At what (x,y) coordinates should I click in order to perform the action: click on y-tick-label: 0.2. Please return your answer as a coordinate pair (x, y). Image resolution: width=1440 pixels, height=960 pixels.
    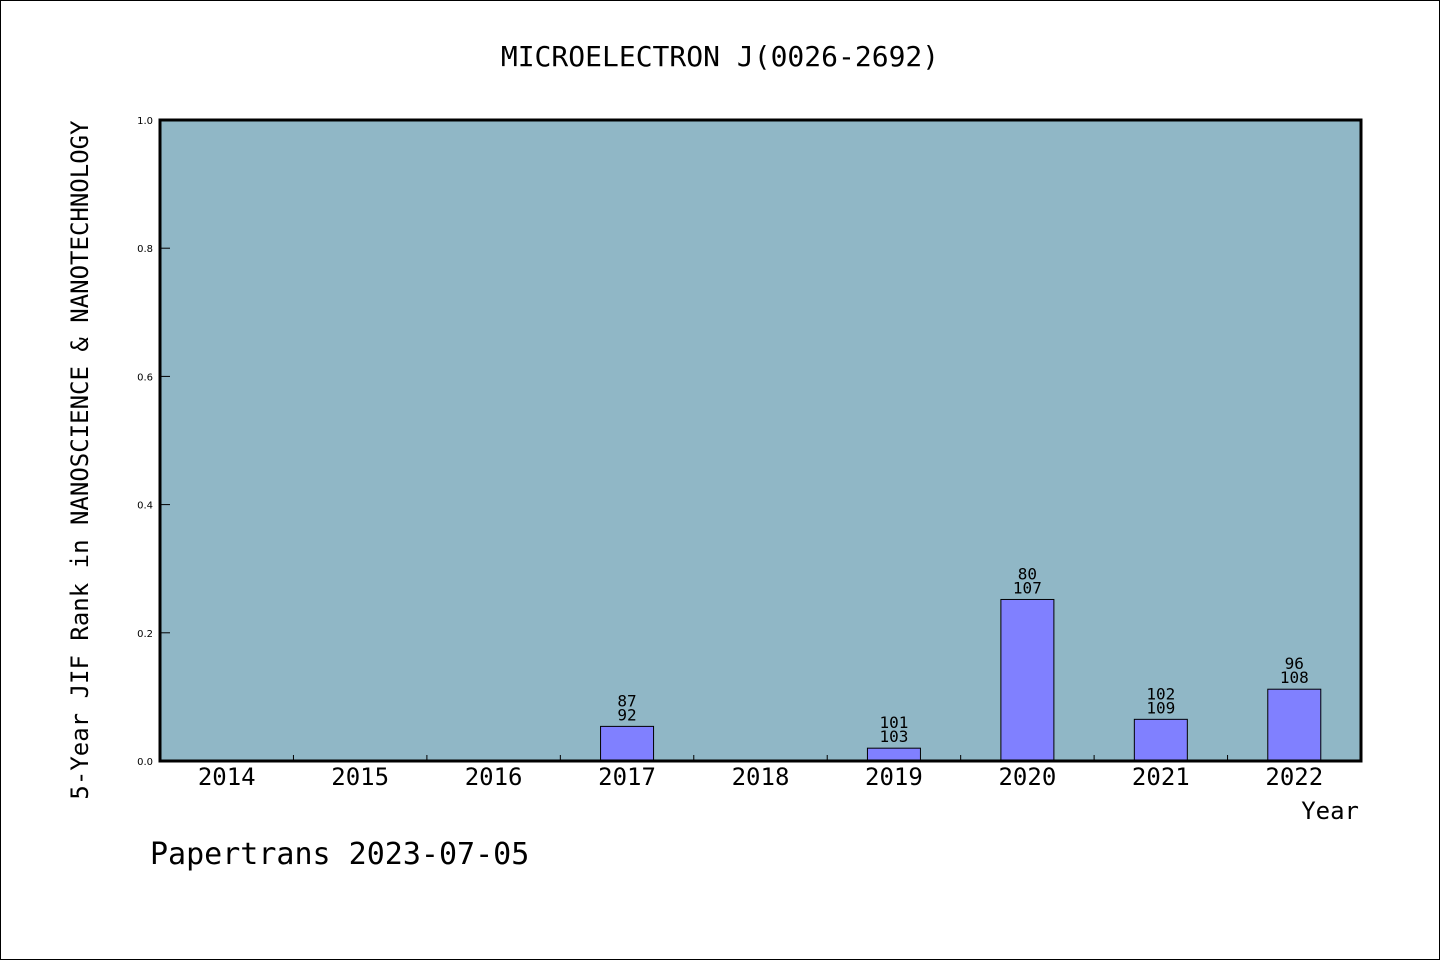
    Looking at the image, I should click on (145, 634).